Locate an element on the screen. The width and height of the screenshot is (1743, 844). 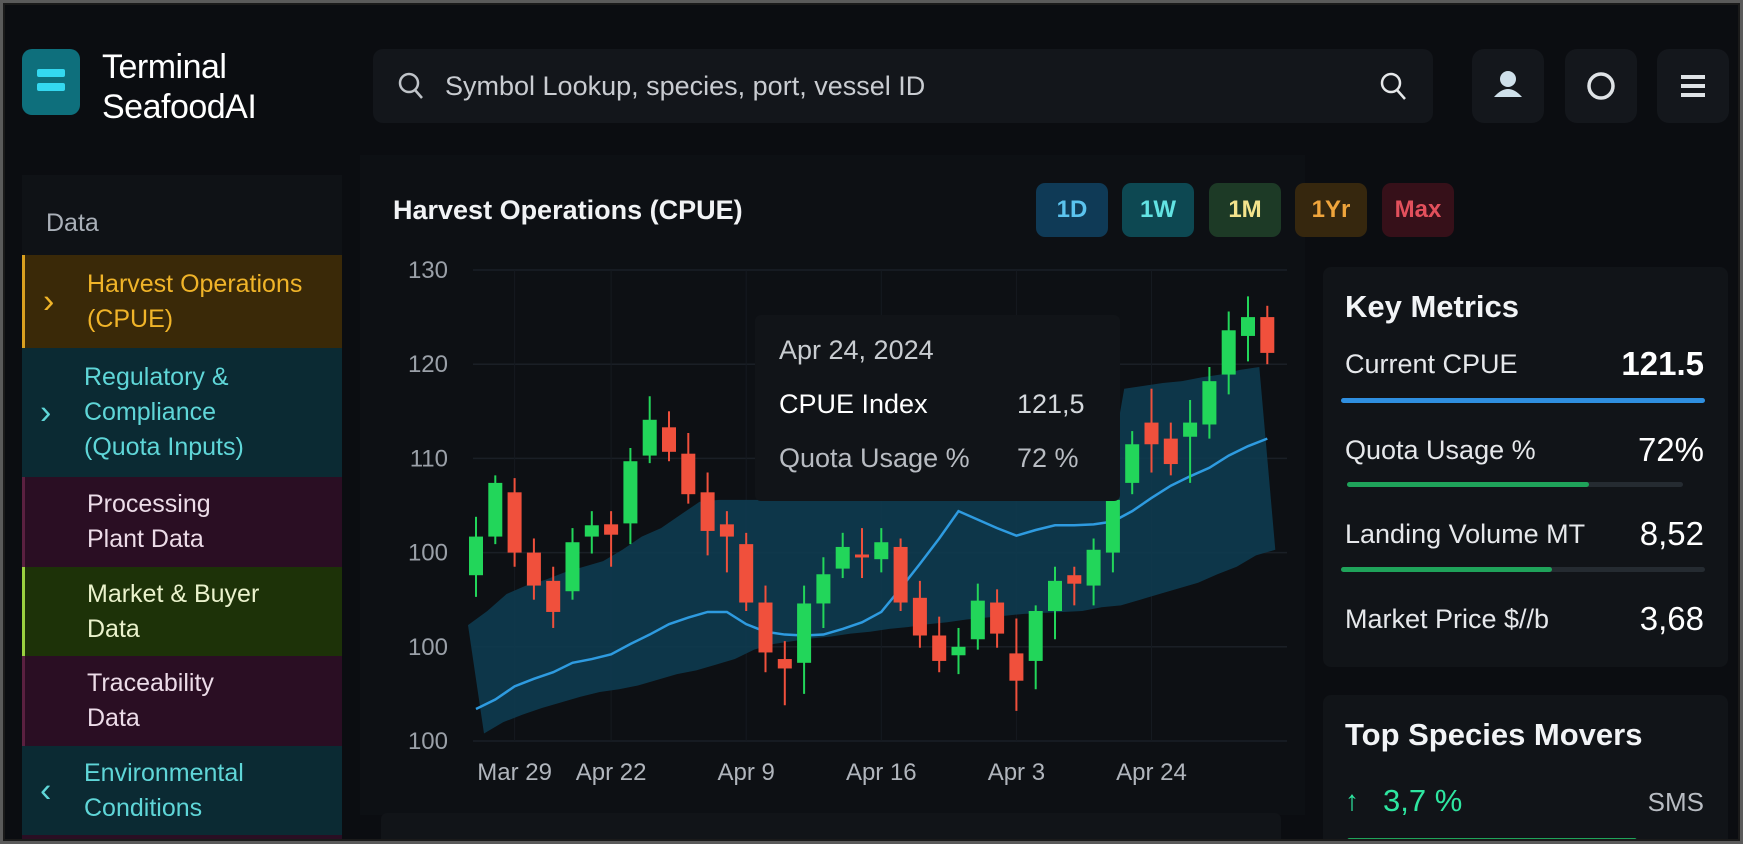
metric-label: Landing Volume MT is located at coordinates (1465, 534).